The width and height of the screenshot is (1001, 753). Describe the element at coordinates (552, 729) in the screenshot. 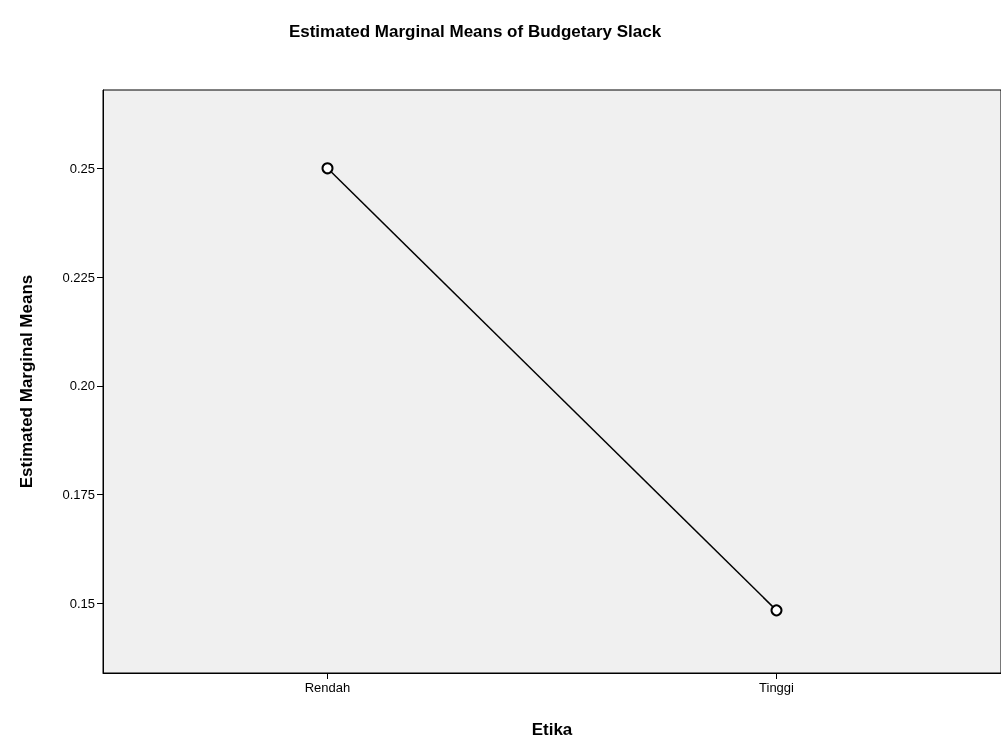

I see `x-axis-title: Etika` at that location.